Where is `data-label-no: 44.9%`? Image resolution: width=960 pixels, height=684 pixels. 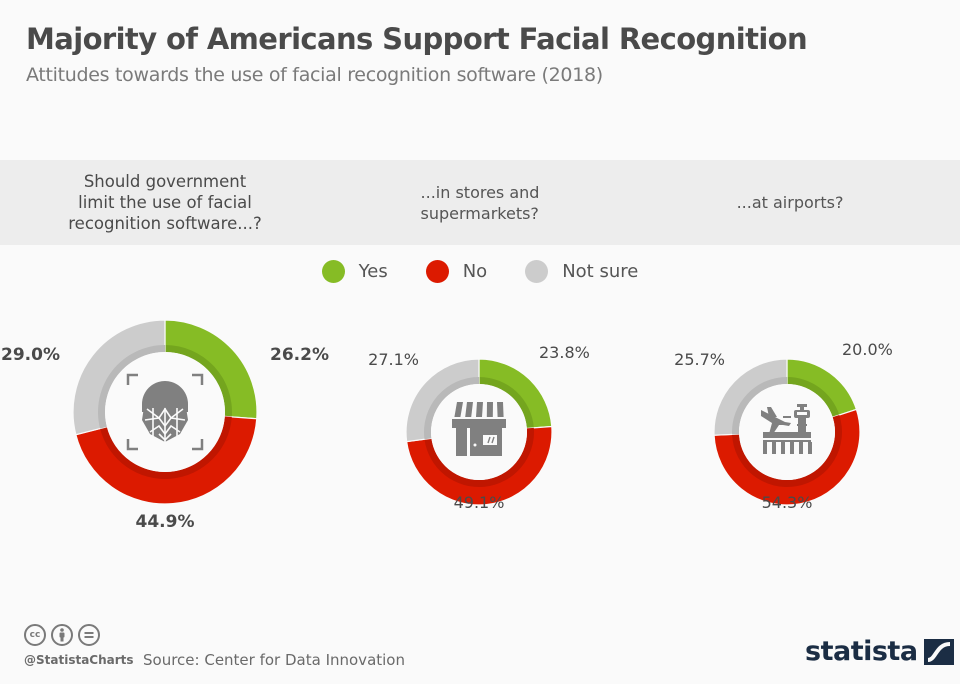
data-label-no: 44.9% is located at coordinates (165, 522).